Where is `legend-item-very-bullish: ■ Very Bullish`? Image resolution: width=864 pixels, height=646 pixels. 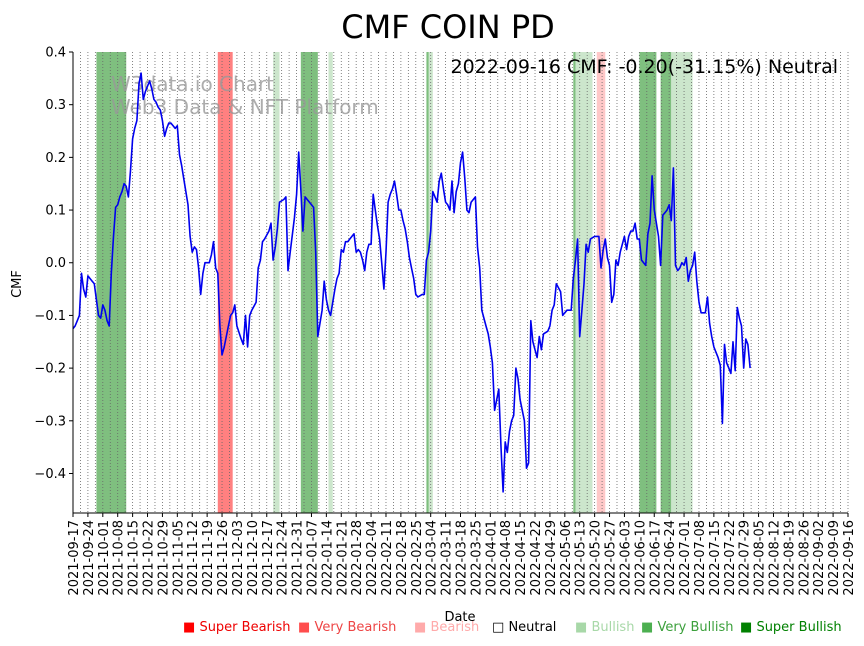 legend-item-very-bullish: ■ Very Bullish is located at coordinates (687, 627).